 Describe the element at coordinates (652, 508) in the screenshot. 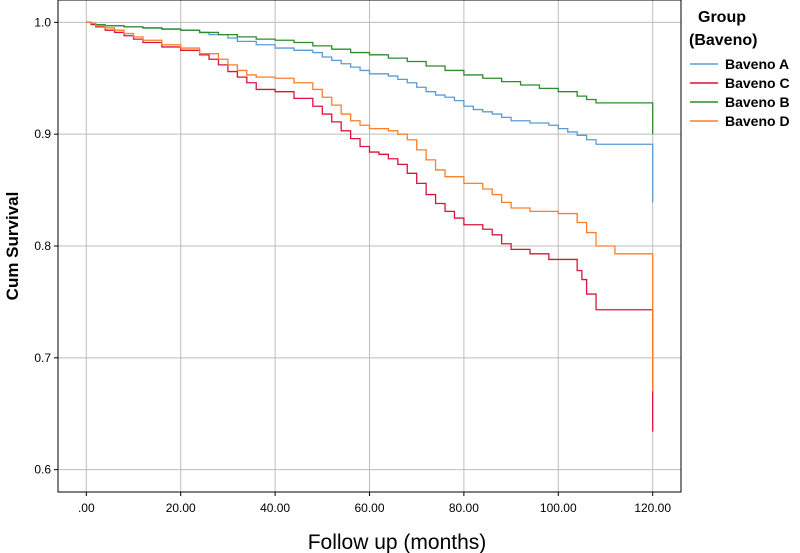

I see `x-tick-label: 120.00` at that location.